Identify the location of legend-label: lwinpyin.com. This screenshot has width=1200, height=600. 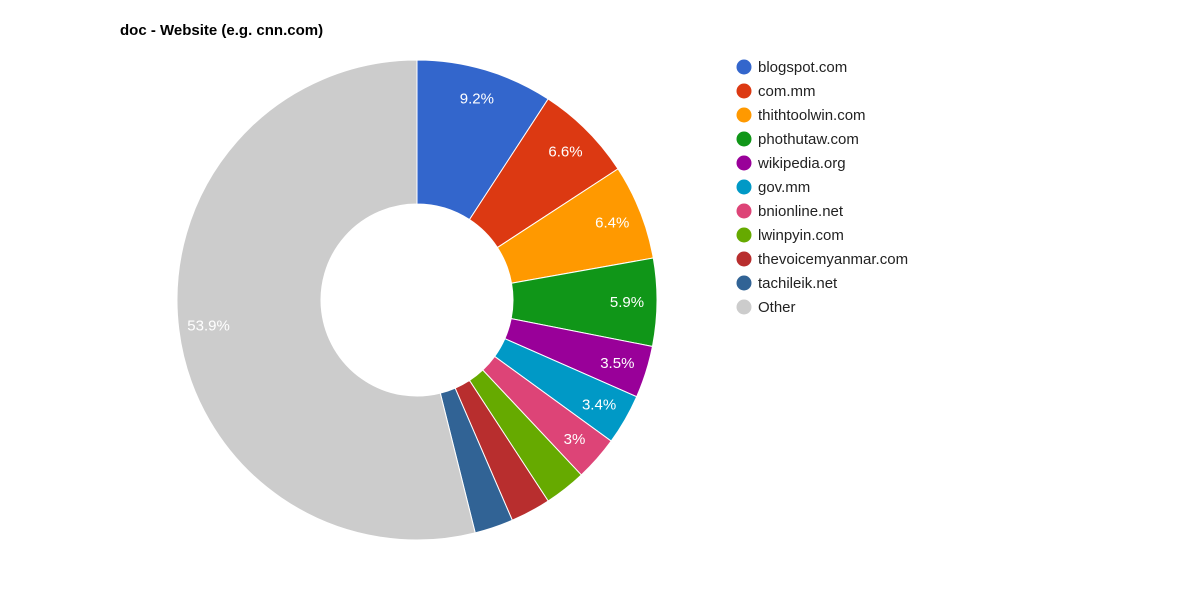
(801, 235).